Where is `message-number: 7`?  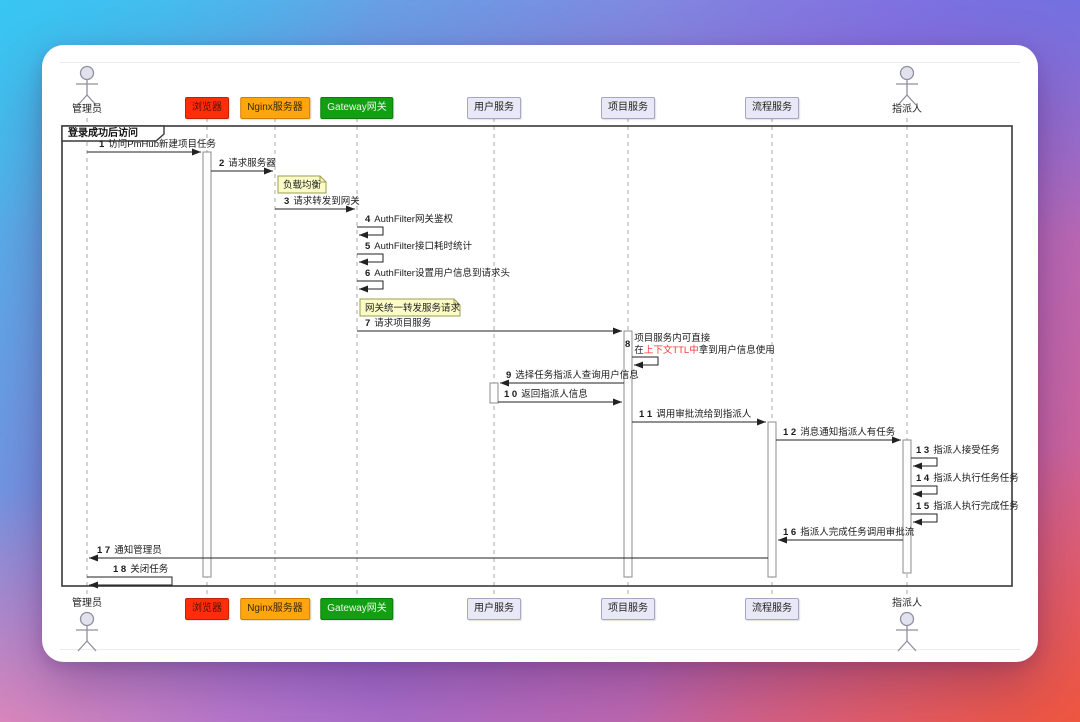 message-number: 7 is located at coordinates (368, 323).